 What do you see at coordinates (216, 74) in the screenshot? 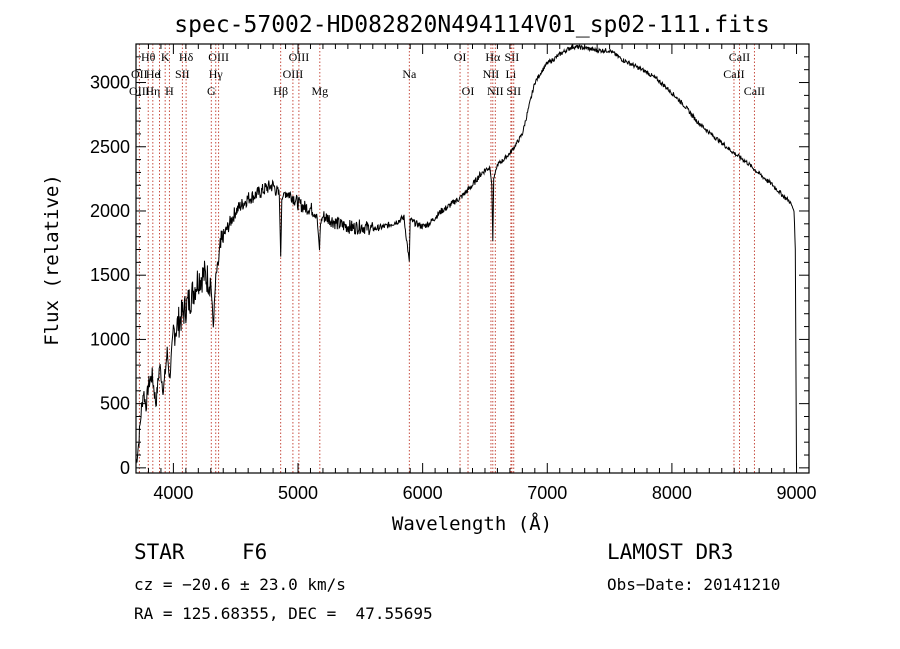
I see `line-label: Hγ` at bounding box center [216, 74].